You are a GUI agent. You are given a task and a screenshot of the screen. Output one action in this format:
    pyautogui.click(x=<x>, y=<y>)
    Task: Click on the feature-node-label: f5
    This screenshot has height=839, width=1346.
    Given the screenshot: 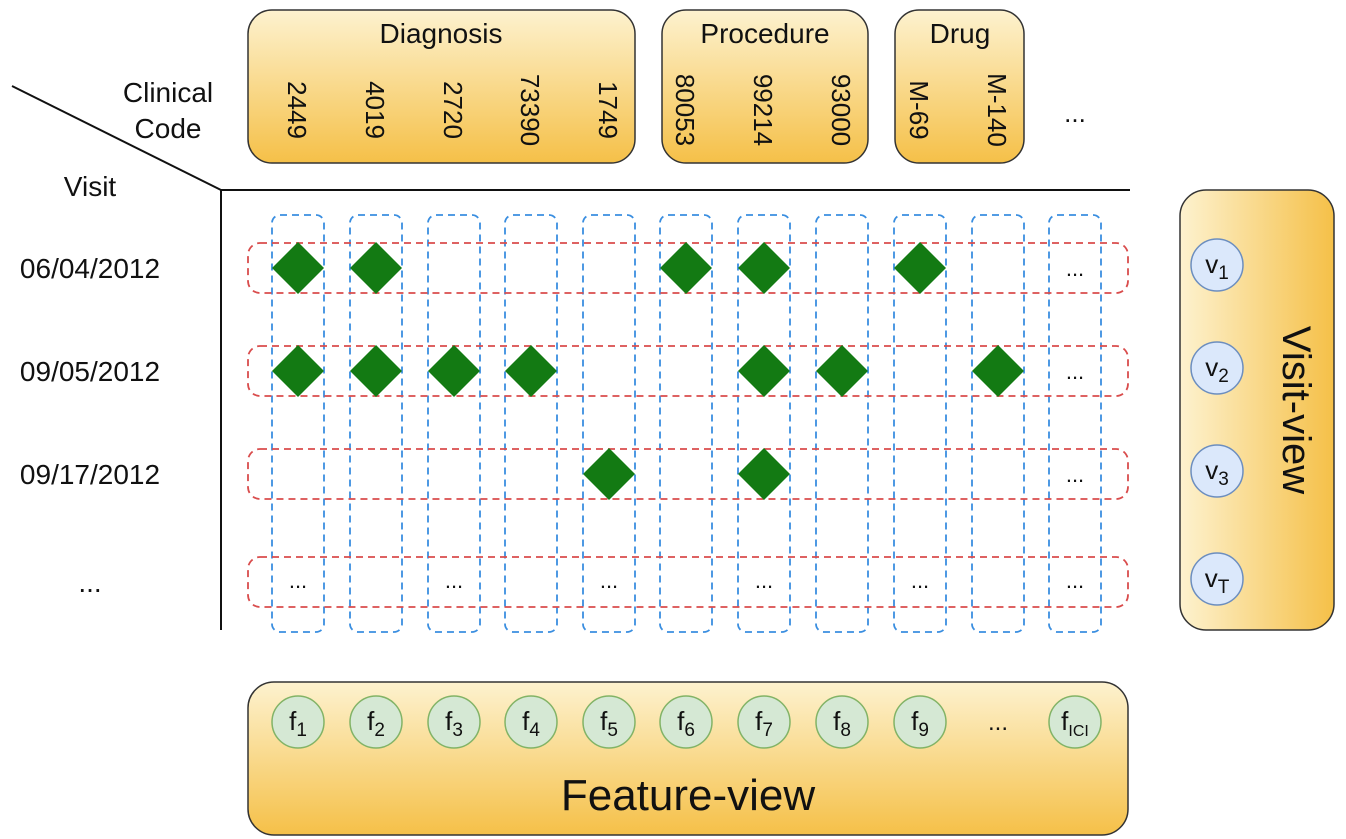 What is the action you would take?
    pyautogui.click(x=609, y=723)
    